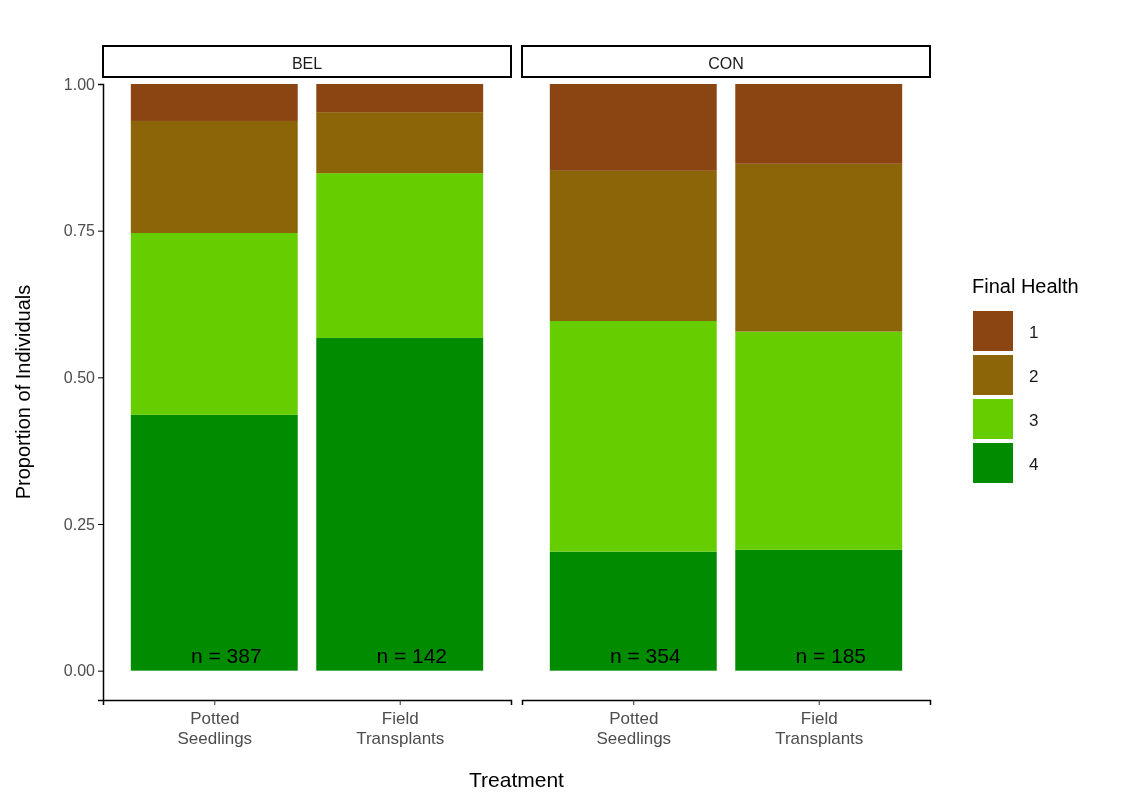 The width and height of the screenshot is (1124, 796). I want to click on y-tick-label: 0.00, so click(79, 671).